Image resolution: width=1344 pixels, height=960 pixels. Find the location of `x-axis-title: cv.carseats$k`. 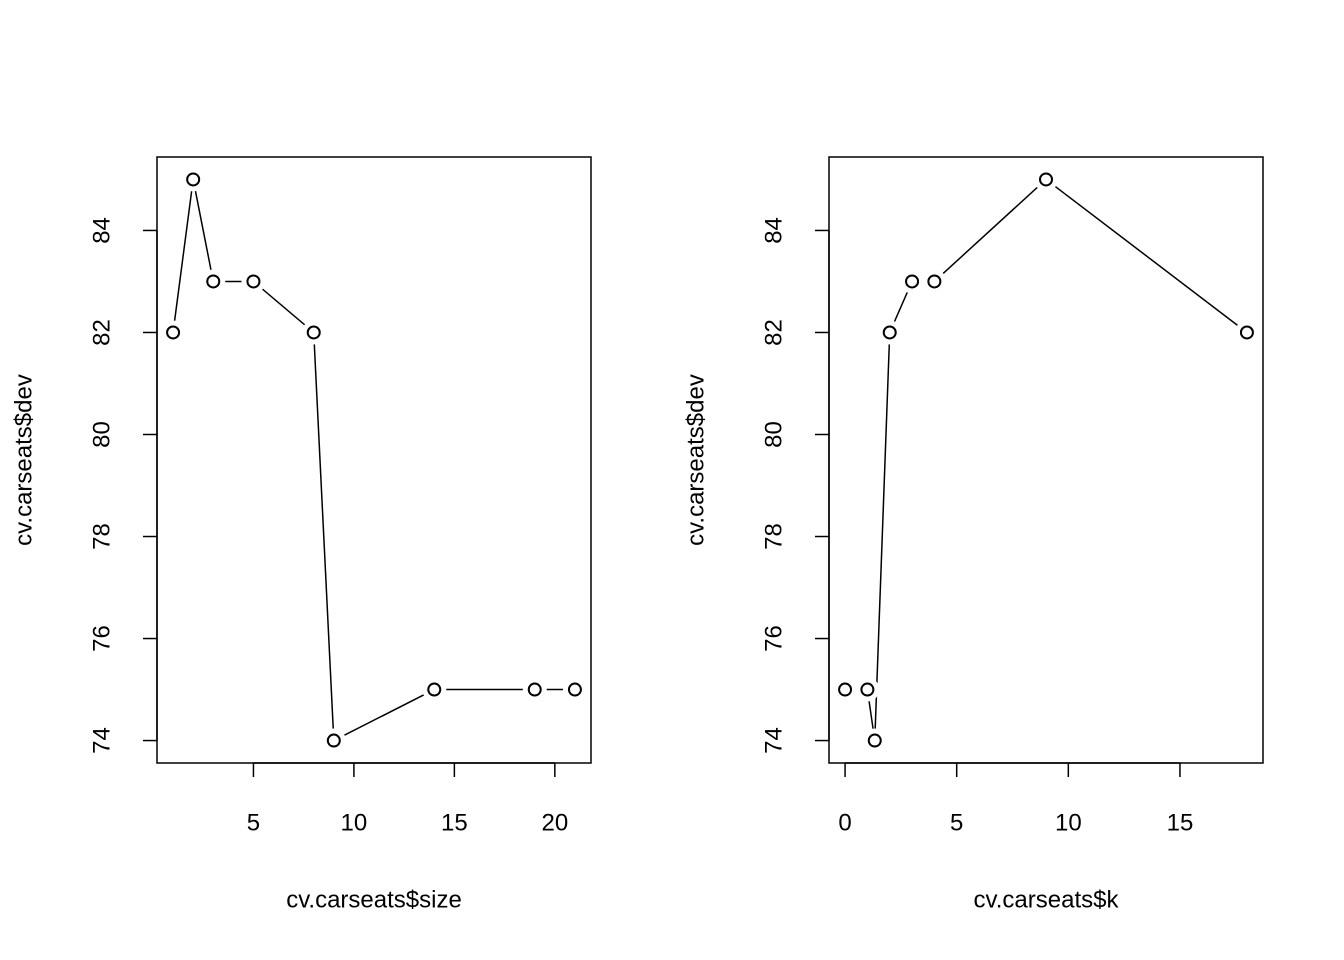

x-axis-title: cv.carseats$k is located at coordinates (1047, 899).